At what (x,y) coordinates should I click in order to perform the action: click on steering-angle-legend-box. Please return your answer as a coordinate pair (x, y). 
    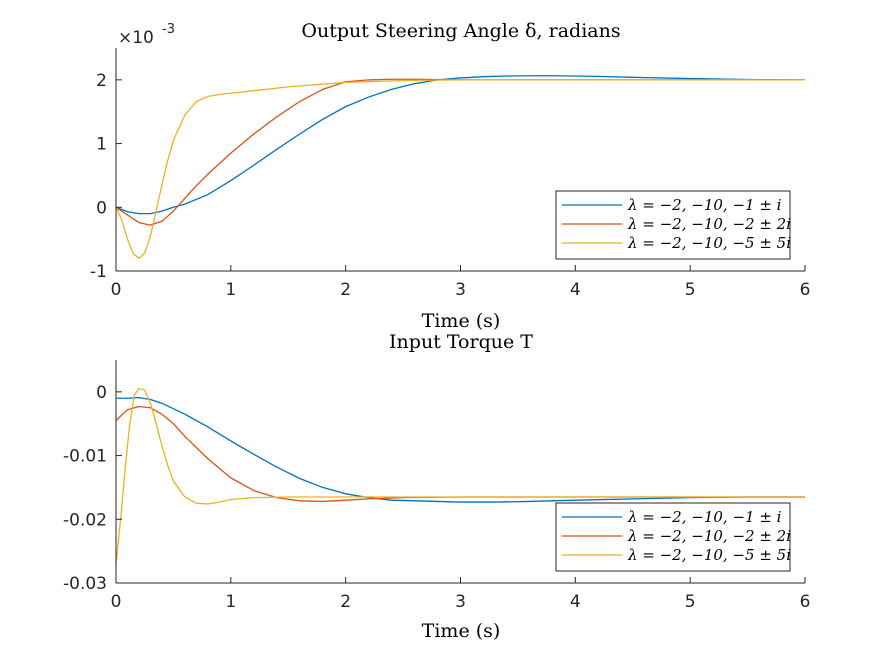
    Looking at the image, I should click on (673, 225).